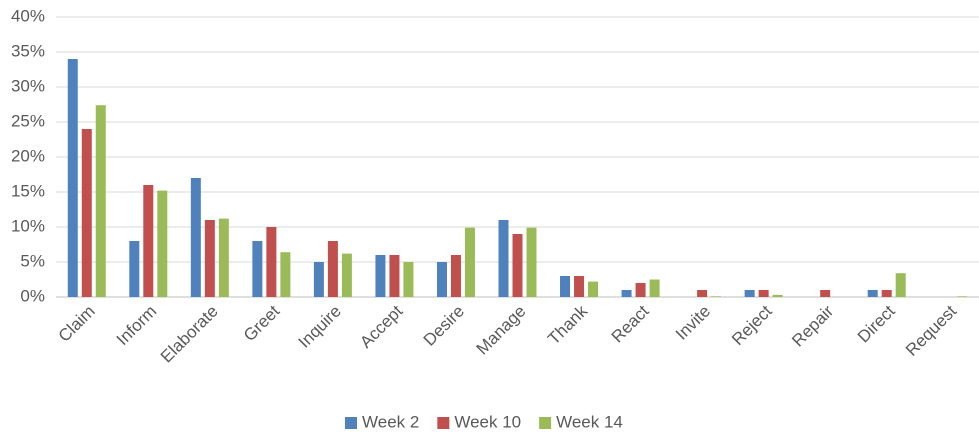 The width and height of the screenshot is (979, 435). I want to click on x-tick-label: Greet, so click(262, 323).